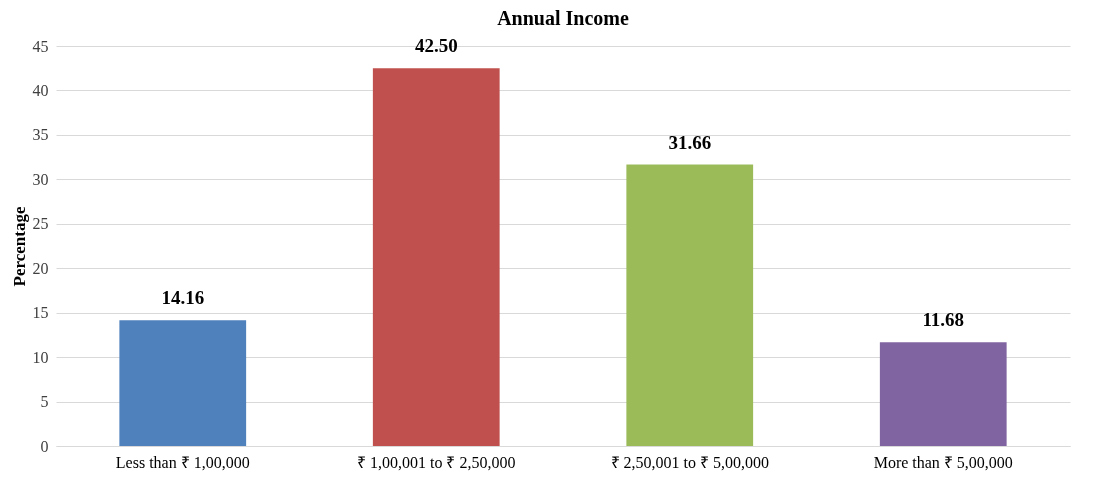 Image resolution: width=1098 pixels, height=494 pixels. What do you see at coordinates (690, 142) in the screenshot?
I see `data-label: 31.66` at bounding box center [690, 142].